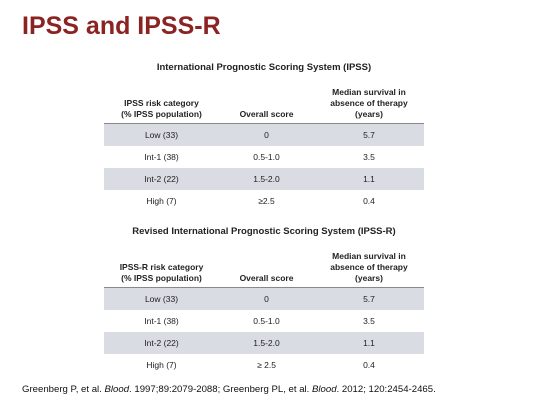 Image resolution: width=540 pixels, height=405 pixels. Describe the element at coordinates (161, 101) in the screenshot. I see `header-risk-category: IPSS risk category (% IPSS population)` at that location.